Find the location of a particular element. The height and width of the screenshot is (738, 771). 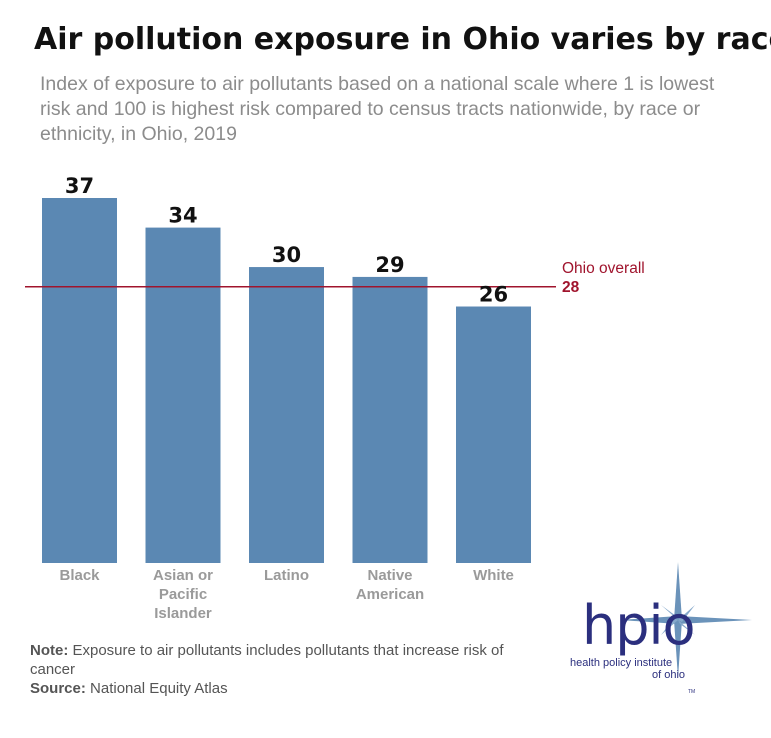

bar-value-label-3: 29 is located at coordinates (389, 265).